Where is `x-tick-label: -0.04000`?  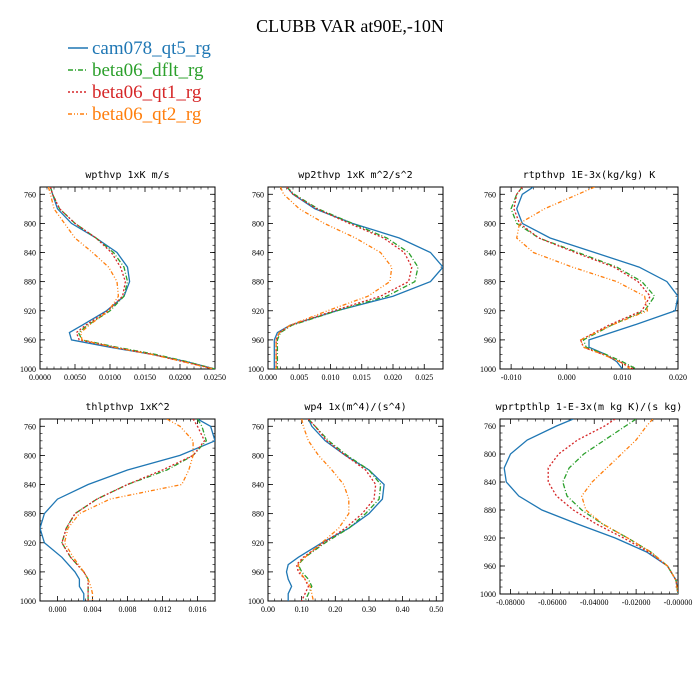 x-tick-label: -0.04000 is located at coordinates (594, 602).